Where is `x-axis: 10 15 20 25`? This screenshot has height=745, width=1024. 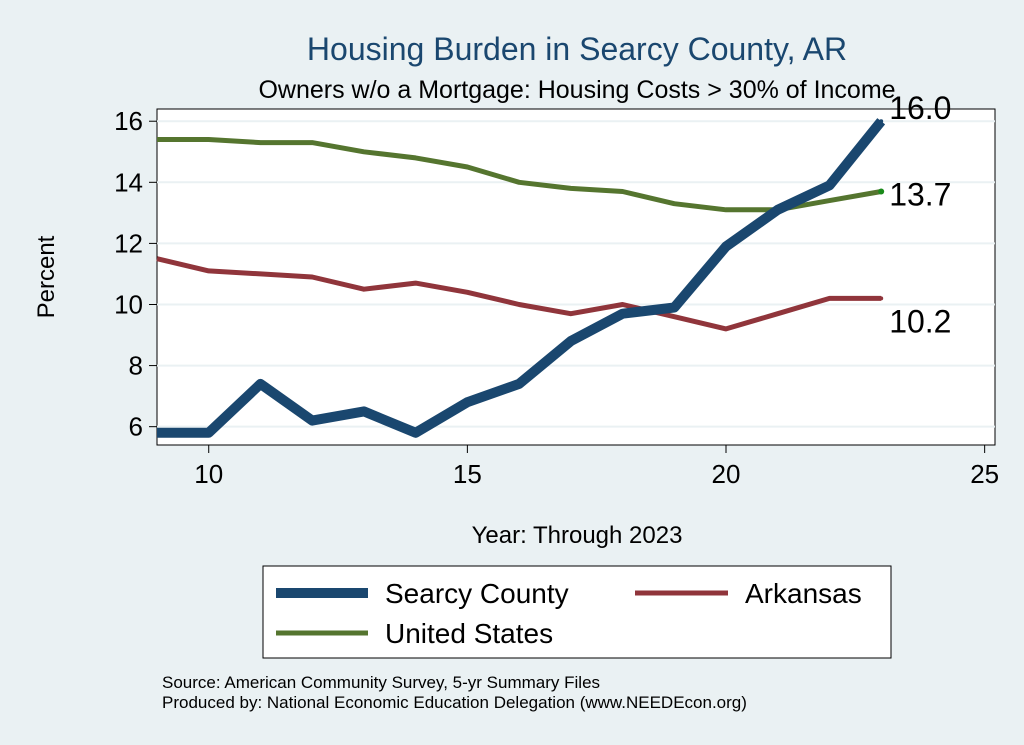
x-axis: 10 15 20 25 is located at coordinates (596, 467).